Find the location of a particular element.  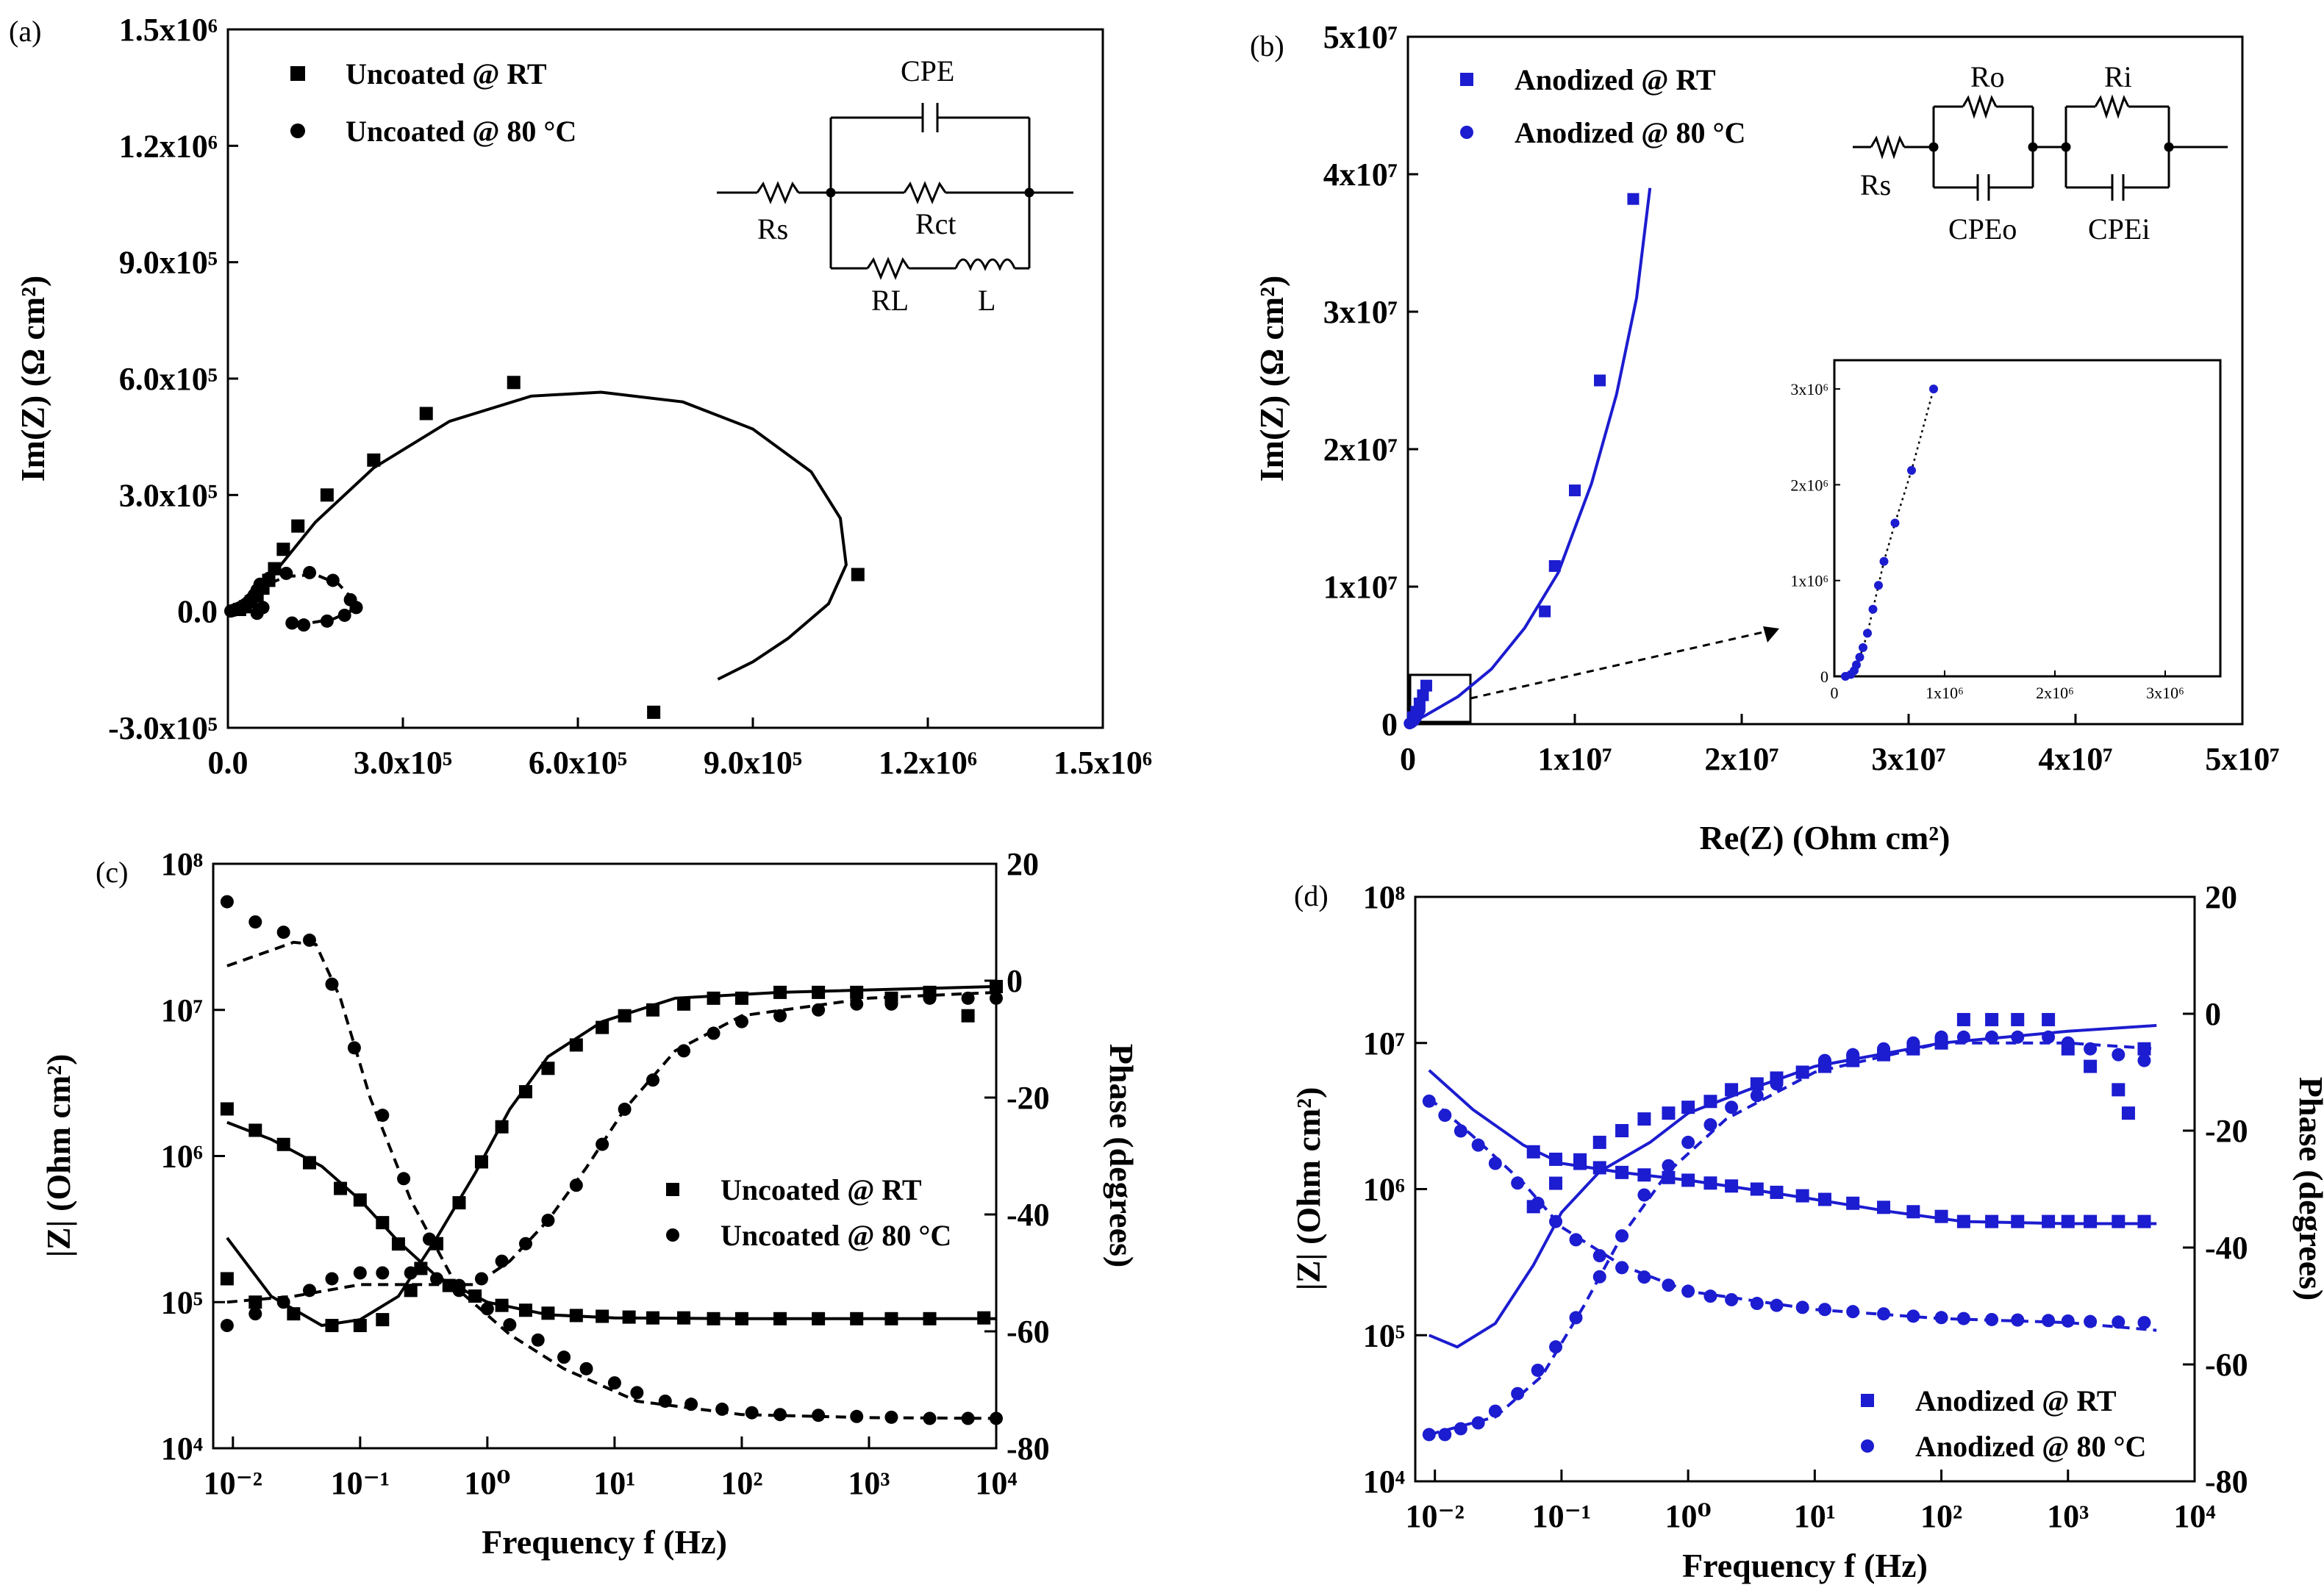

panel-c-y2tick-label: -40 is located at coordinates (1029, 1215).